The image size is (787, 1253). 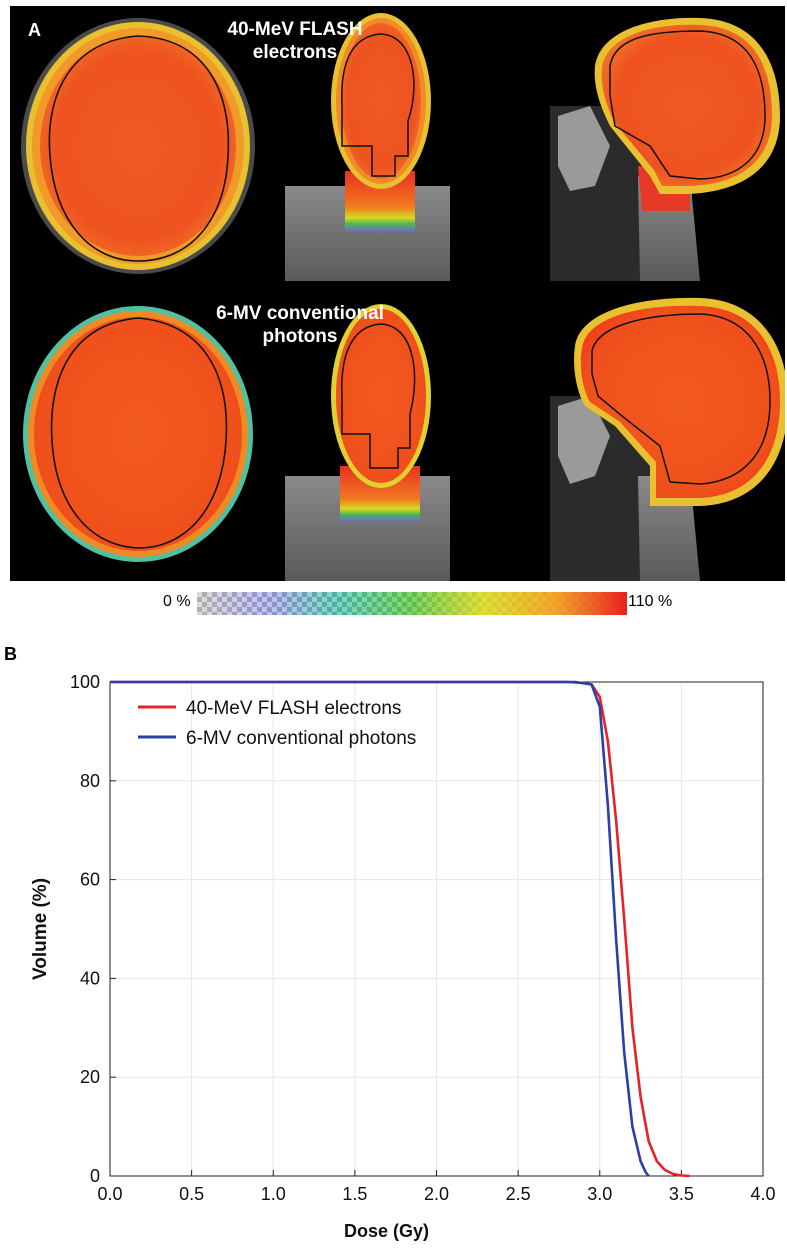 I want to click on y-tick-label: 20, so click(x=90, y=1077).